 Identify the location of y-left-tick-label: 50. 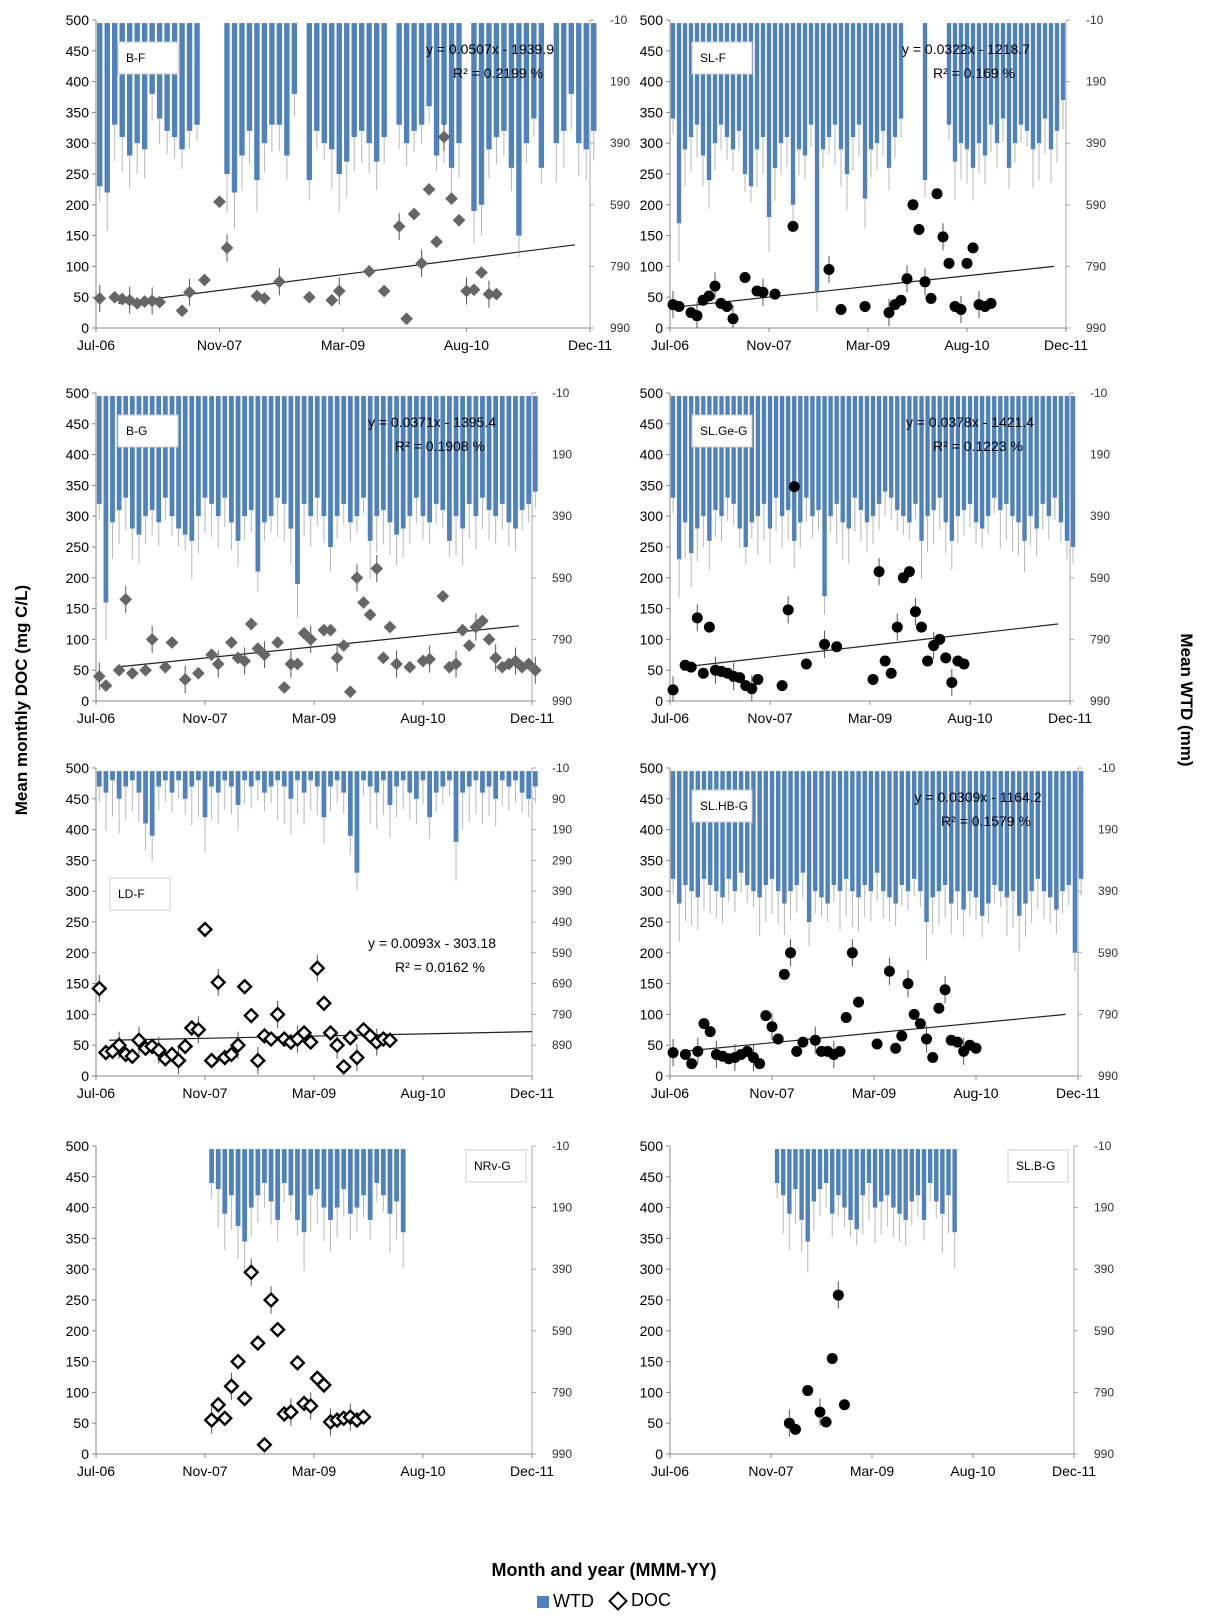
(655, 297).